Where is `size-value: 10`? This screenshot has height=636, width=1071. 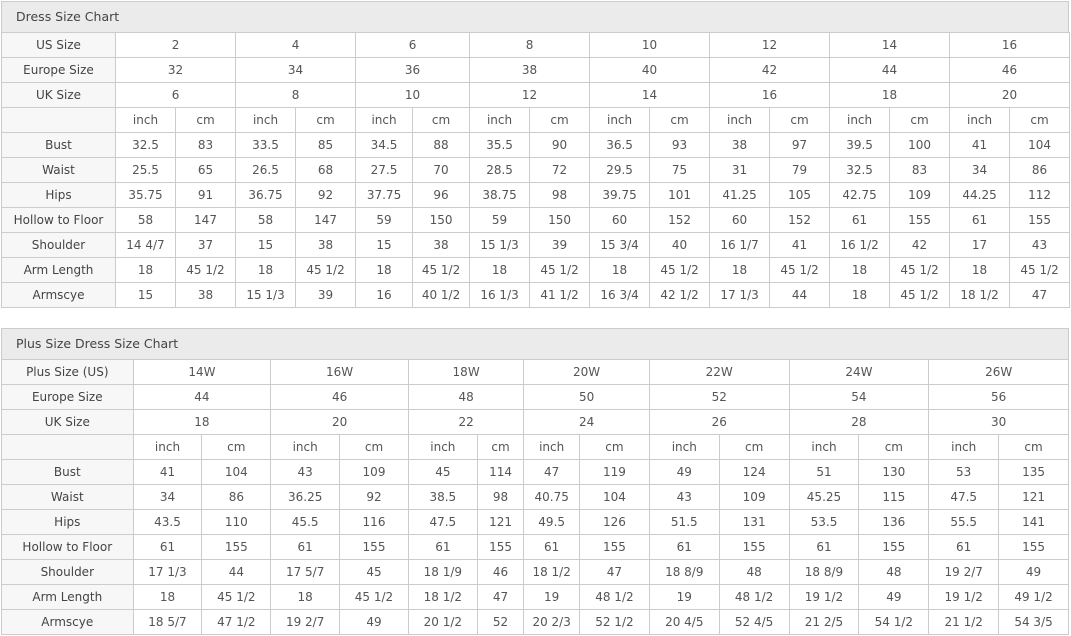 size-value: 10 is located at coordinates (413, 95).